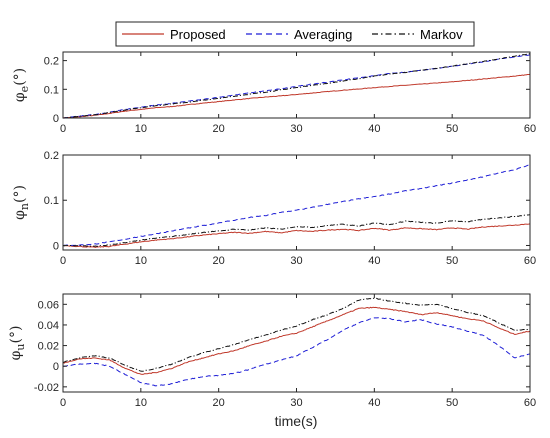  What do you see at coordinates (141, 129) in the screenshot?
I see `x-tick-label-east-10: 10` at bounding box center [141, 129].